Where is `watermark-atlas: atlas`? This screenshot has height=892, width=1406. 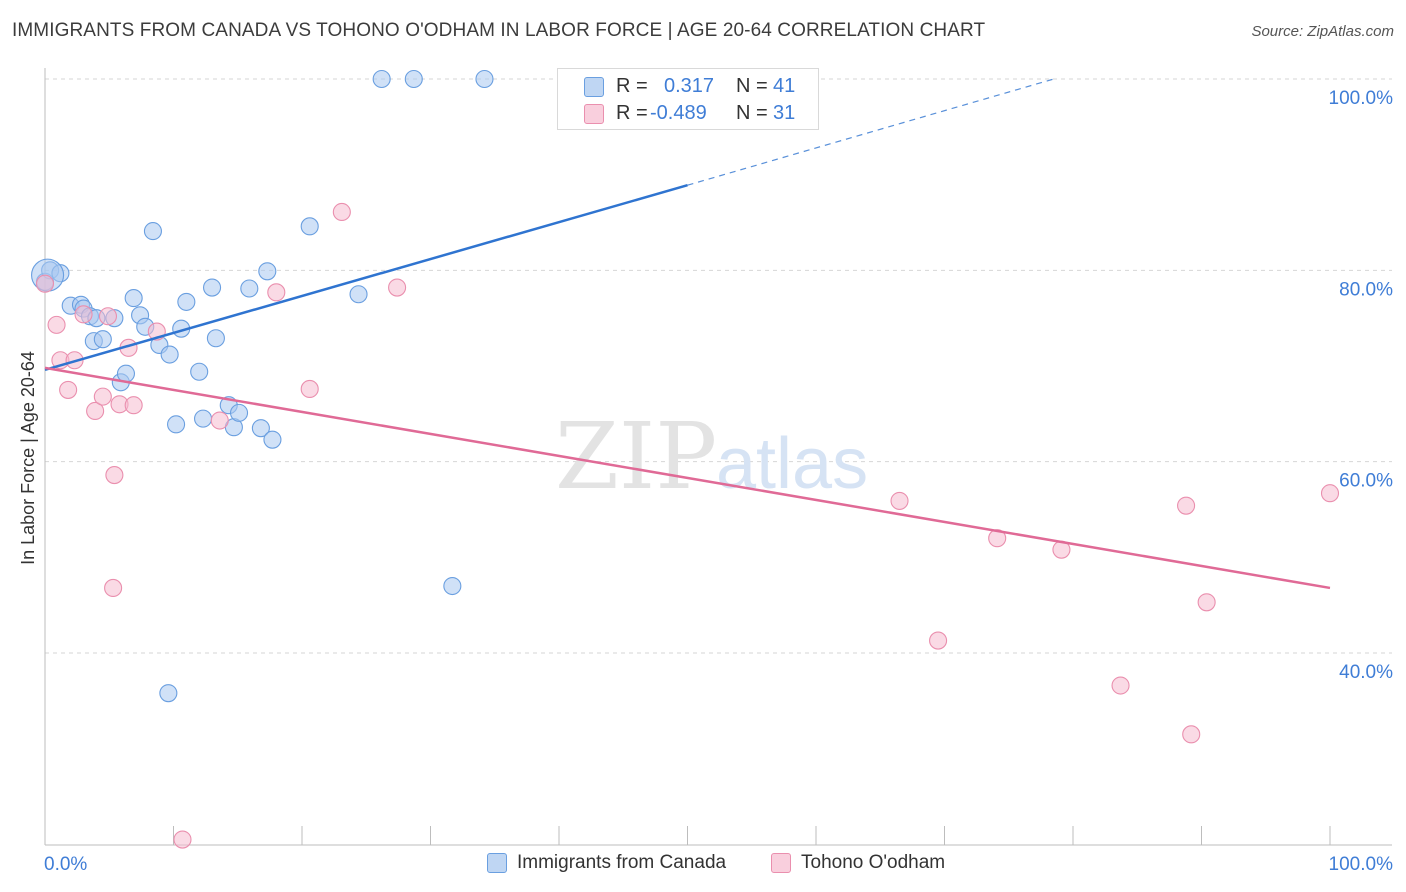 watermark-atlas: atlas is located at coordinates (792, 464).